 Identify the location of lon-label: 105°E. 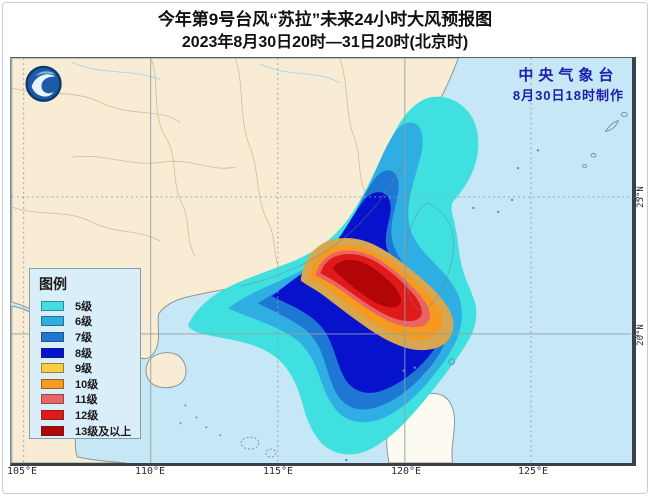
(22, 471).